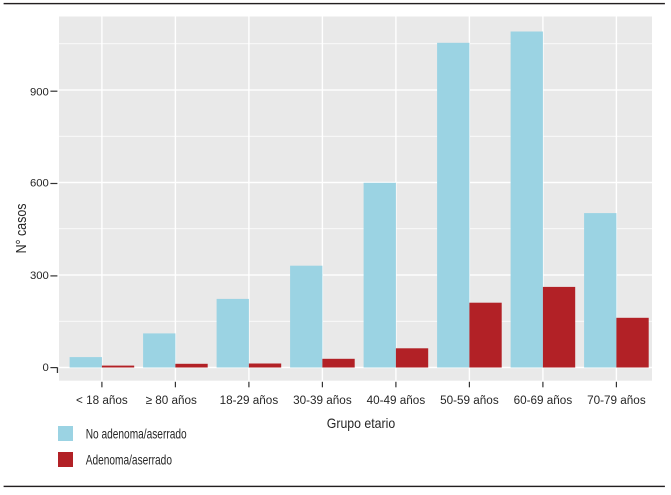  Describe the element at coordinates (469, 400) in the screenshot. I see `svg-text: 50-59 años` at that location.